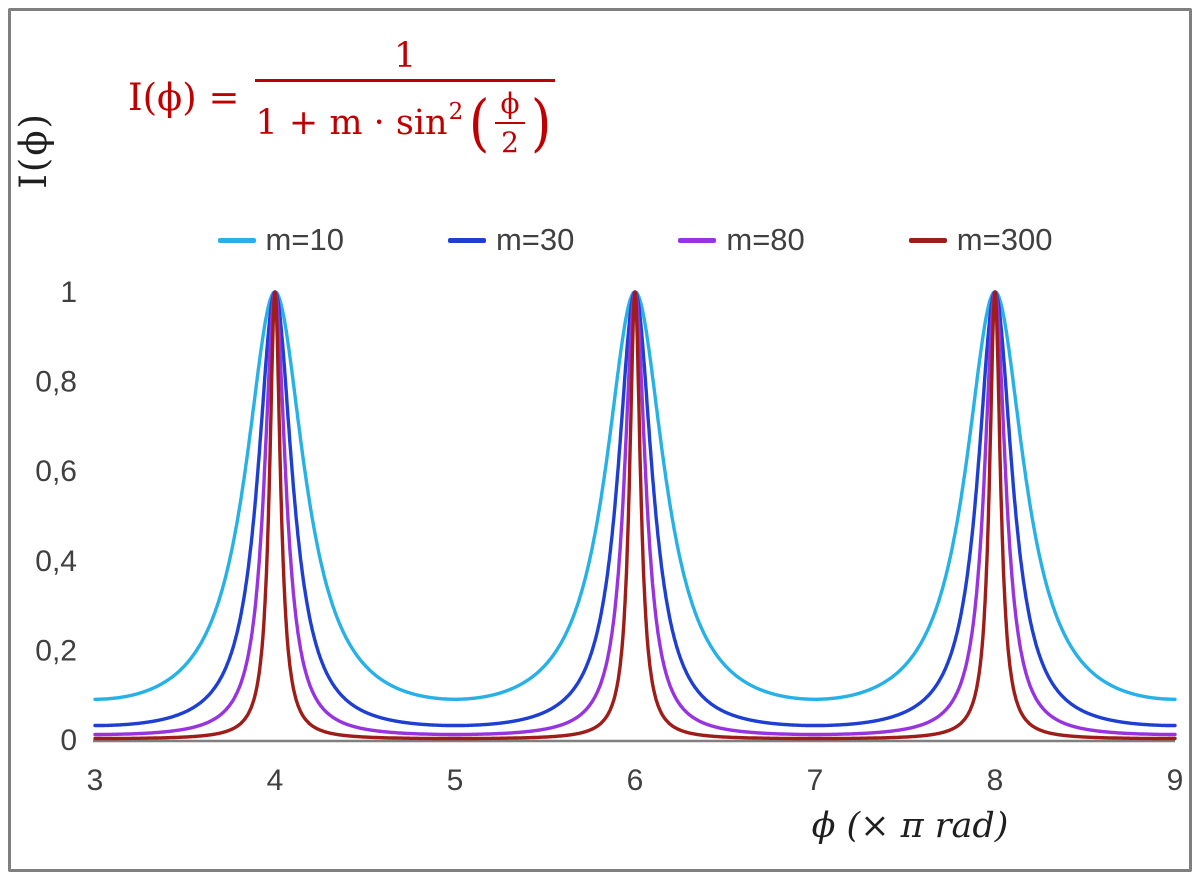 This screenshot has height=880, width=1200. Describe the element at coordinates (456, 112) in the screenshot. I see `sin-exponent: 2` at that location.